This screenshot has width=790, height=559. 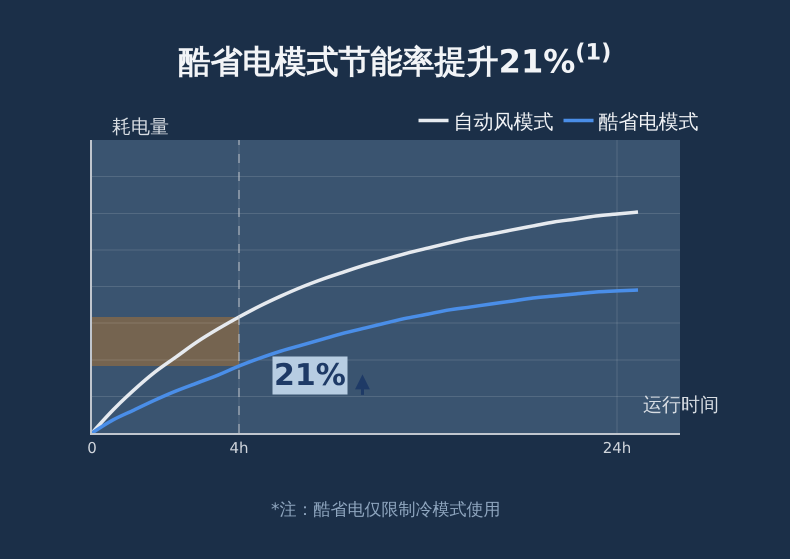 What do you see at coordinates (92, 447) in the screenshot?
I see `x-tick-label: 0` at bounding box center [92, 447].